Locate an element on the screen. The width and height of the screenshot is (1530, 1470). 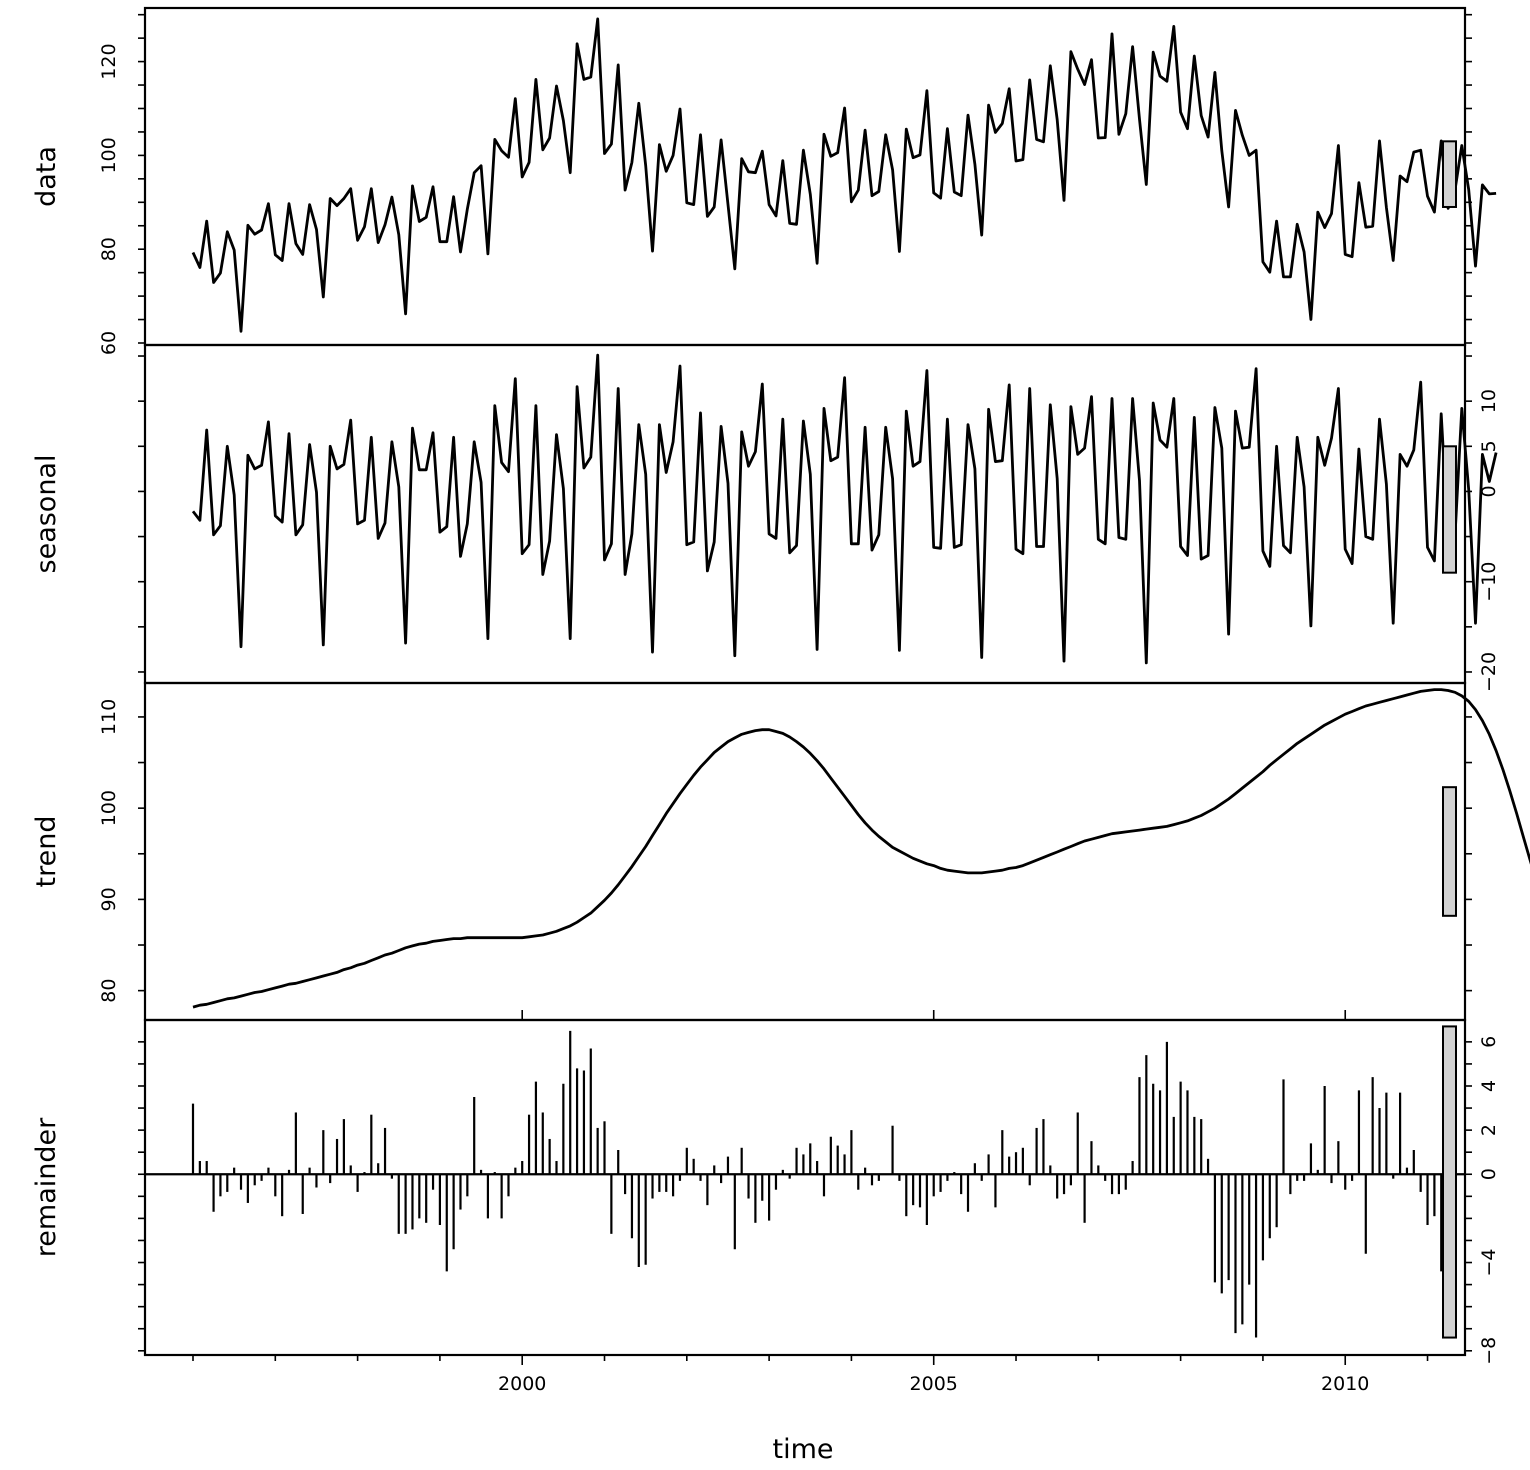
x-tick-label: 2000 is located at coordinates (522, 1384).